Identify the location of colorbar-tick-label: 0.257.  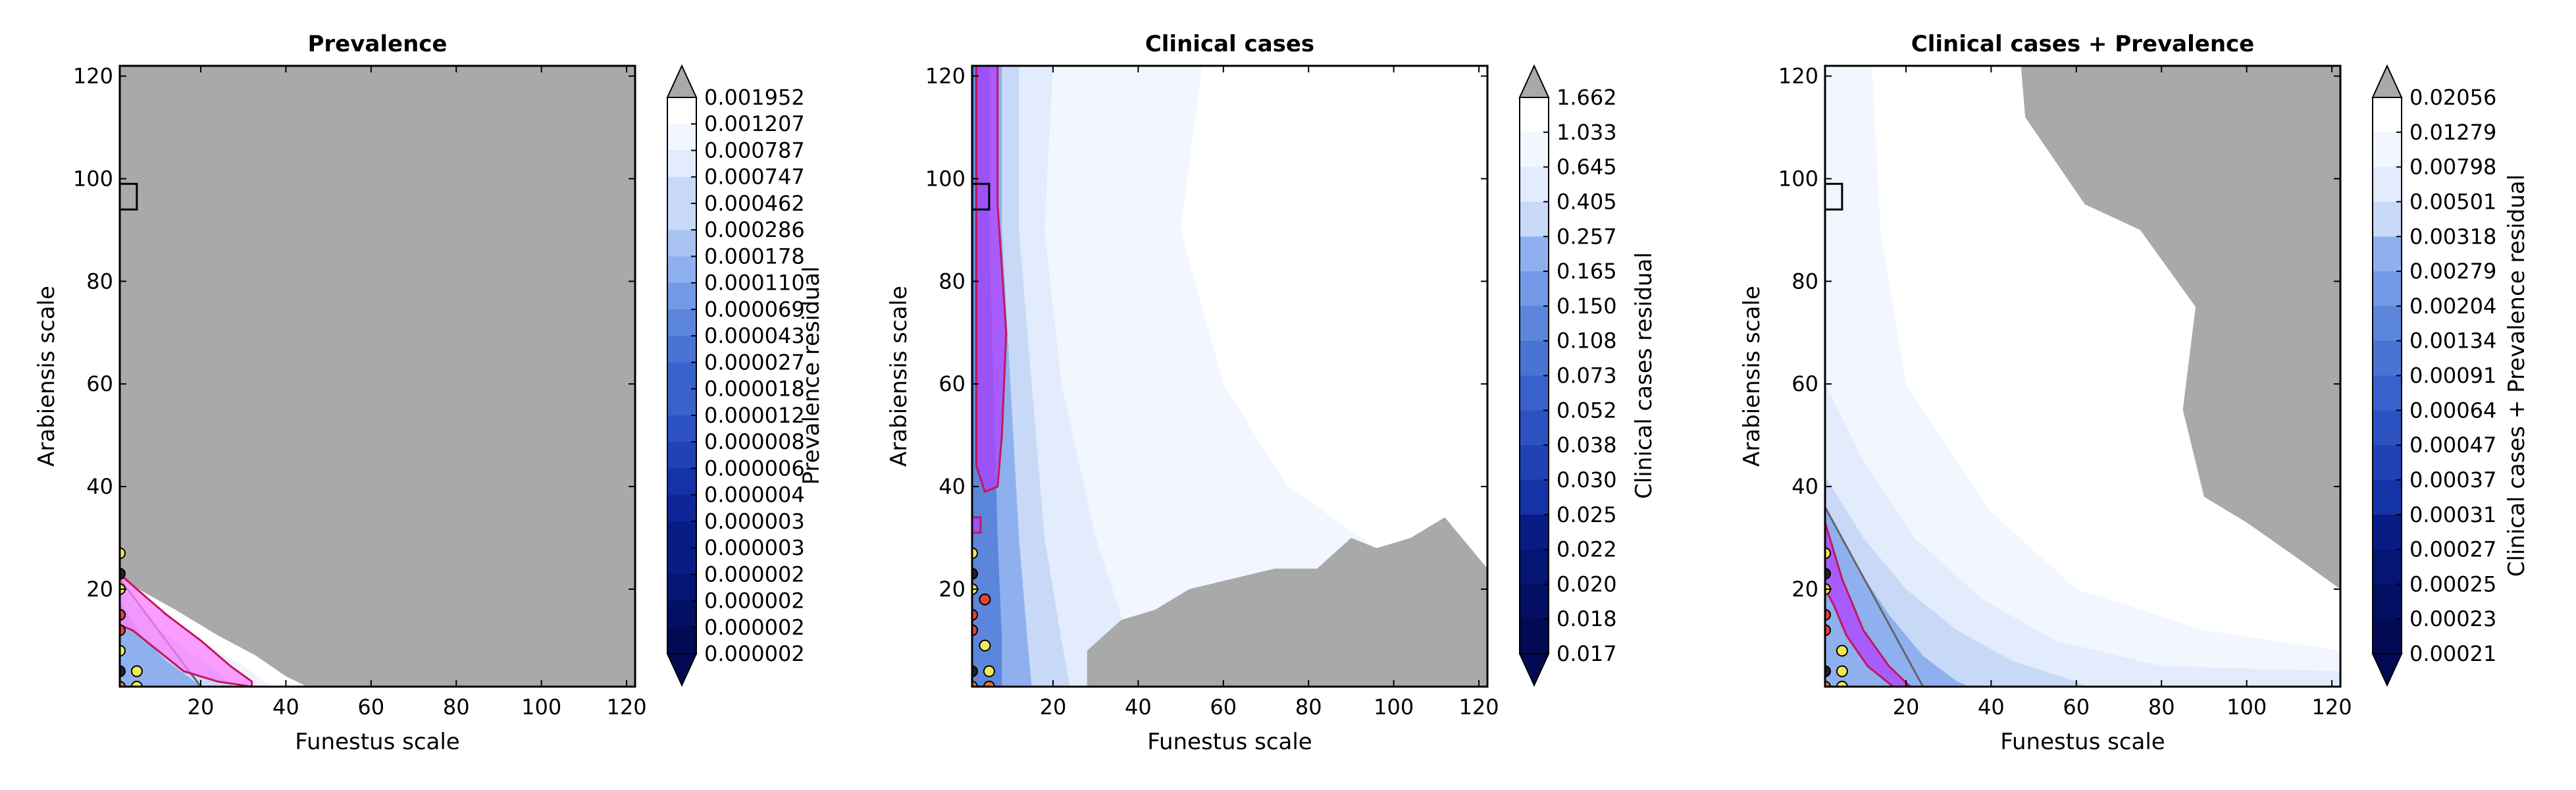
(1587, 236).